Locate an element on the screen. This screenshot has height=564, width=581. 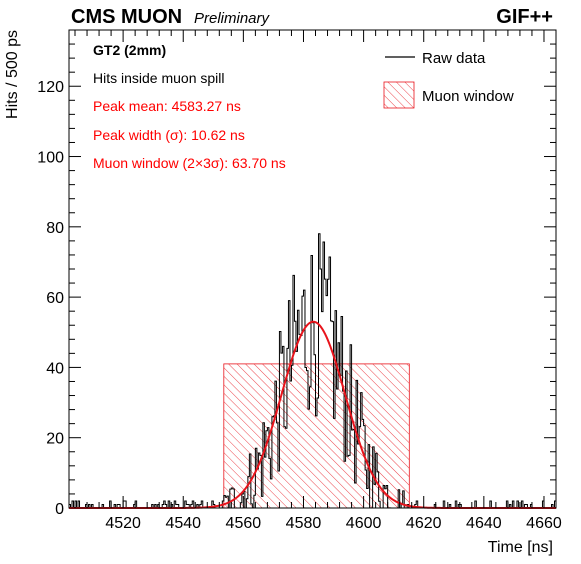
legend-muon-window-label: Muon window is located at coordinates (468, 96).